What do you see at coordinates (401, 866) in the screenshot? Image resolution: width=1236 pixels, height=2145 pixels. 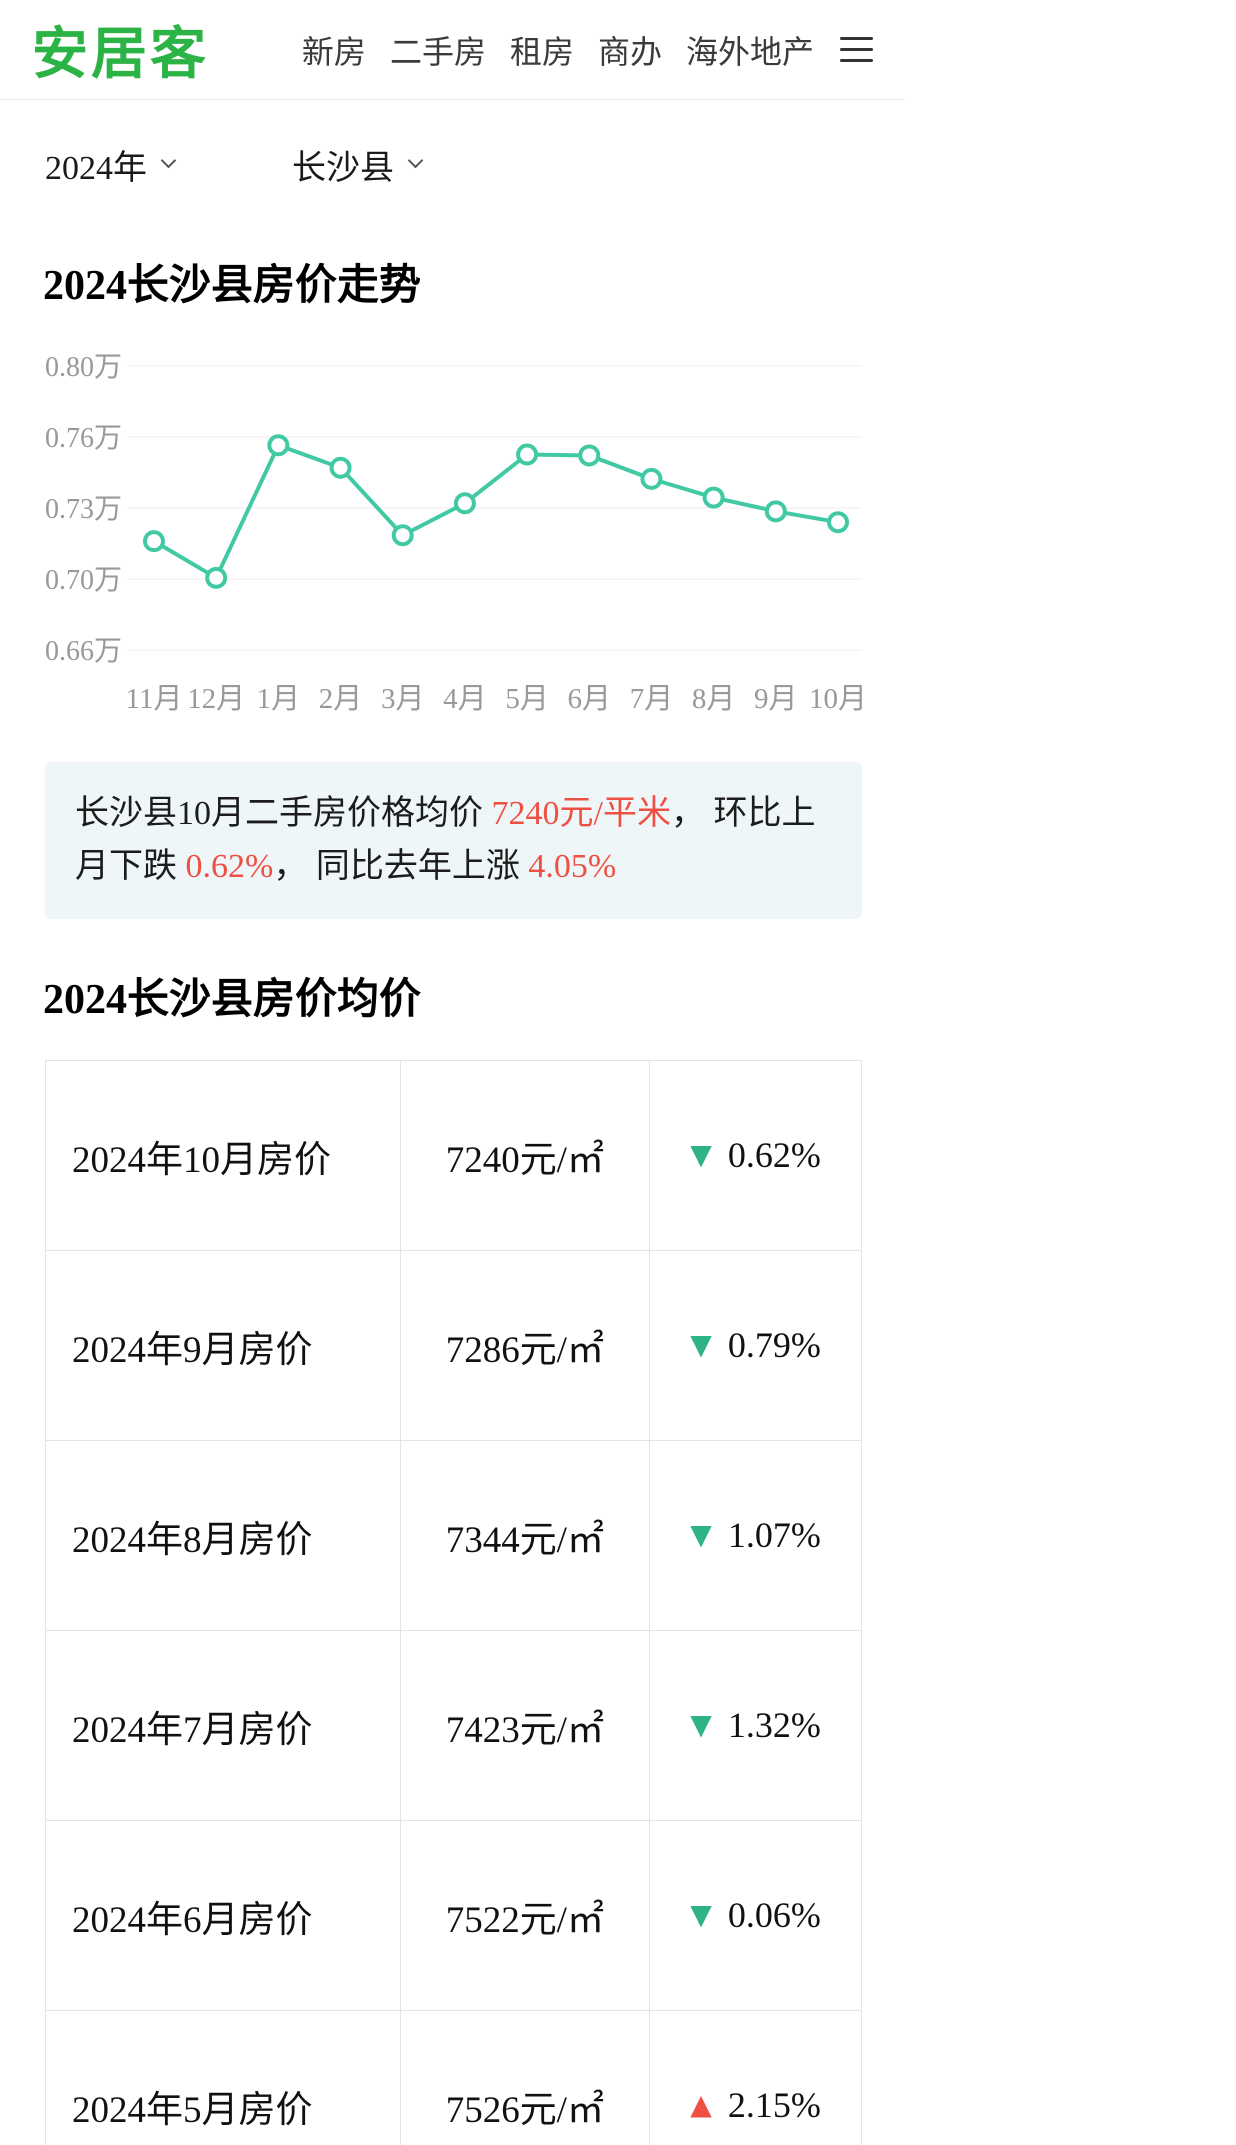 I see `summary-segment: ， 同比去年上涨` at bounding box center [401, 866].